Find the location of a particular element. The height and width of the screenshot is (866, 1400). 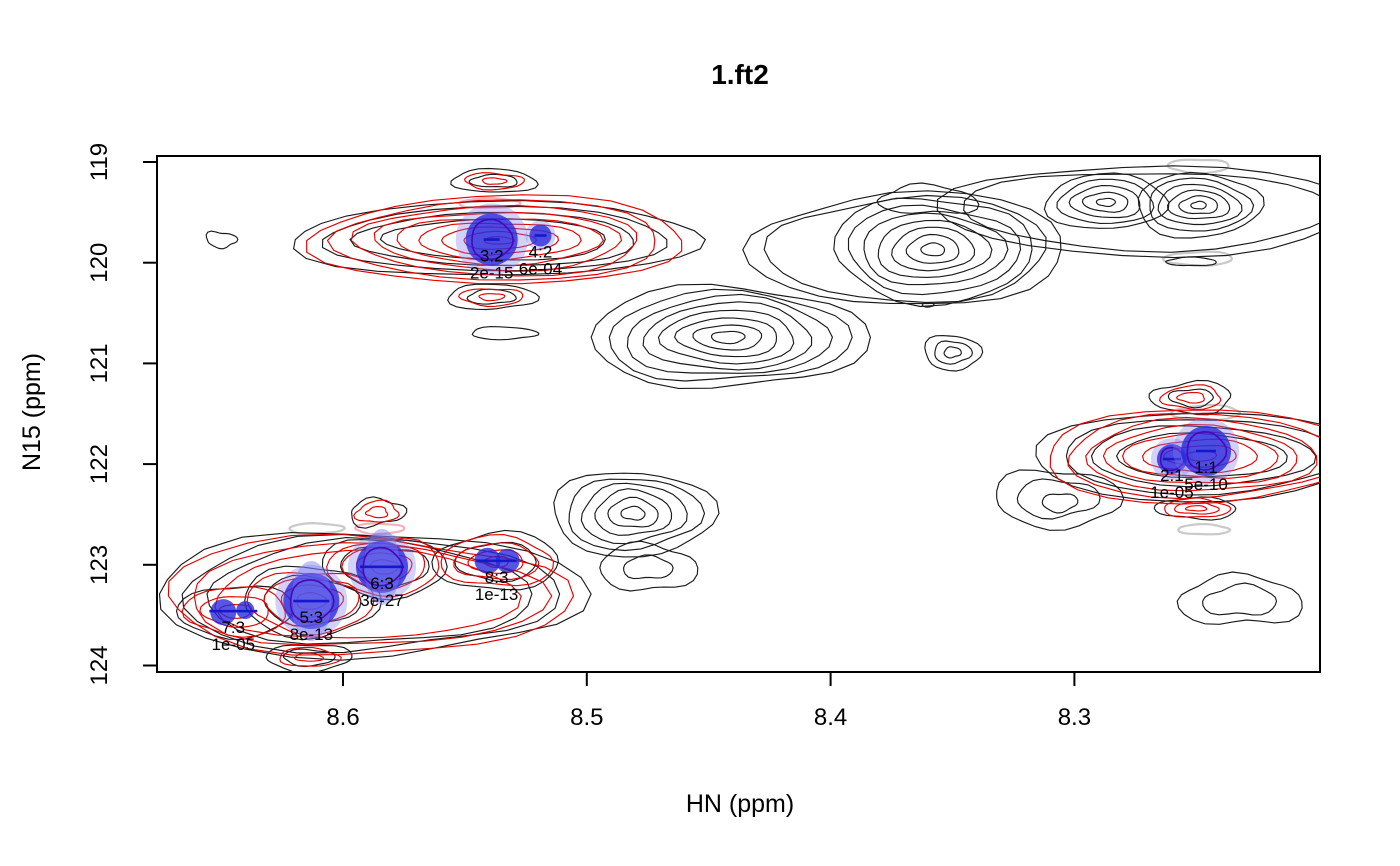

peak-marker-4:2 is located at coordinates (540, 235).